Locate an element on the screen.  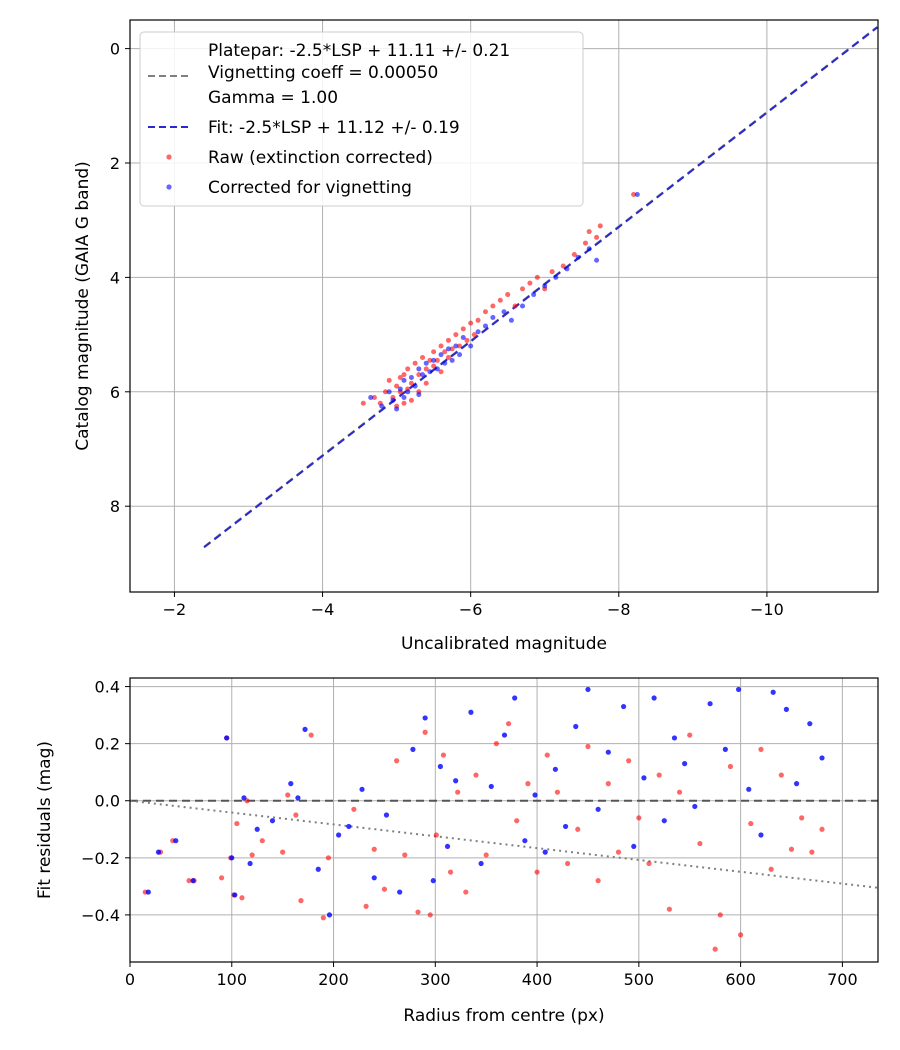
y-tick-label: −0.4 is located at coordinates (100, 915).